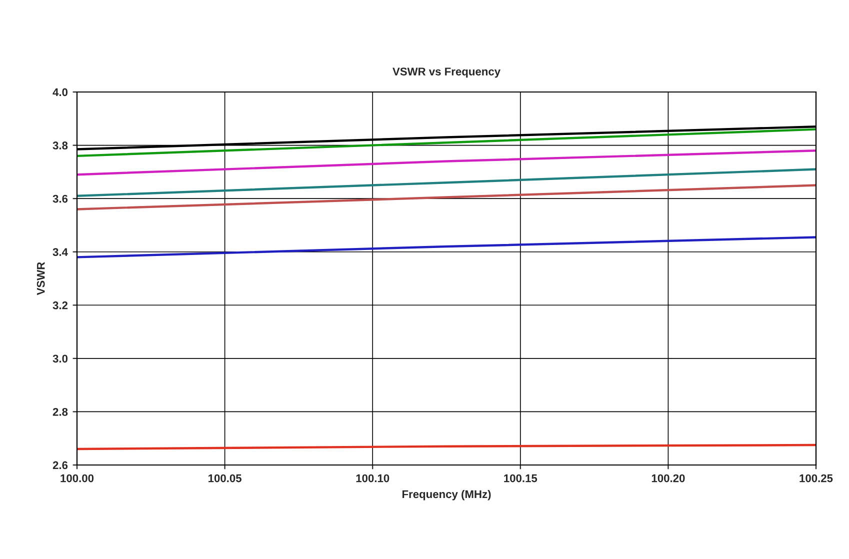  What do you see at coordinates (225, 478) in the screenshot?
I see `x-tick-label: 100.05` at bounding box center [225, 478].